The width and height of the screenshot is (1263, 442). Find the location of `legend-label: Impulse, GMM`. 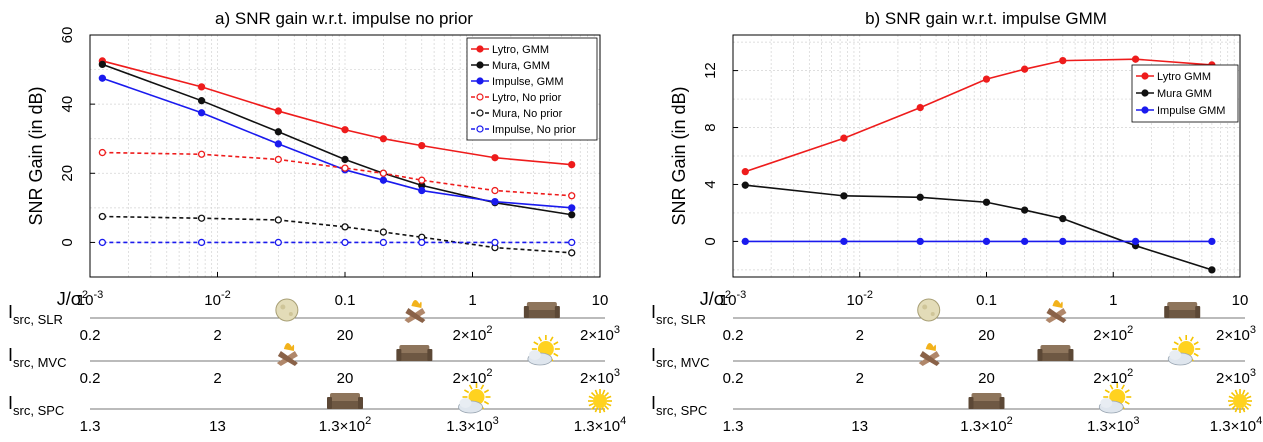

legend-label: Impulse, GMM is located at coordinates (528, 82).